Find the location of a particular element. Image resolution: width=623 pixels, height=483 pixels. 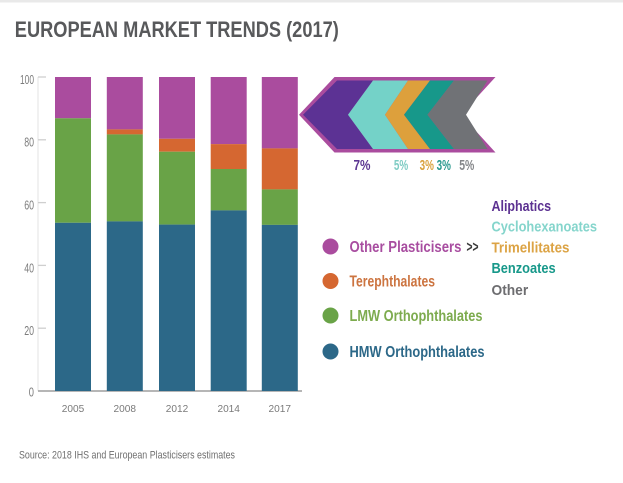

svg-text: 2012 is located at coordinates (177, 409).